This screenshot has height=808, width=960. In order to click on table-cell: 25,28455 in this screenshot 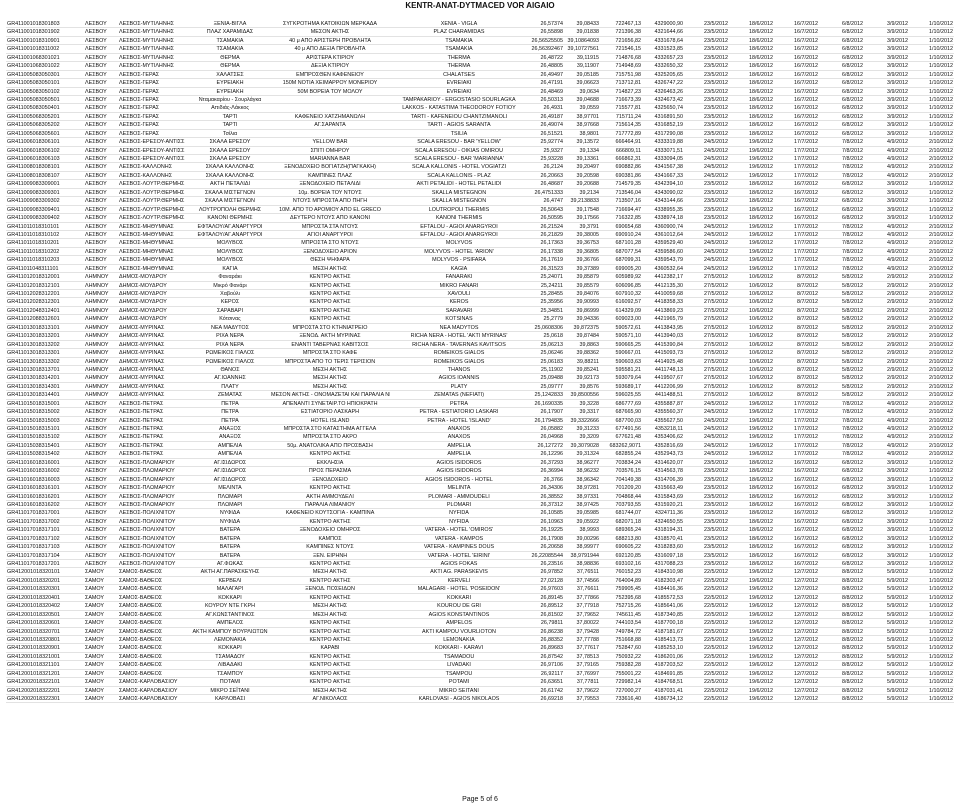, I will do `click(551, 294)`.